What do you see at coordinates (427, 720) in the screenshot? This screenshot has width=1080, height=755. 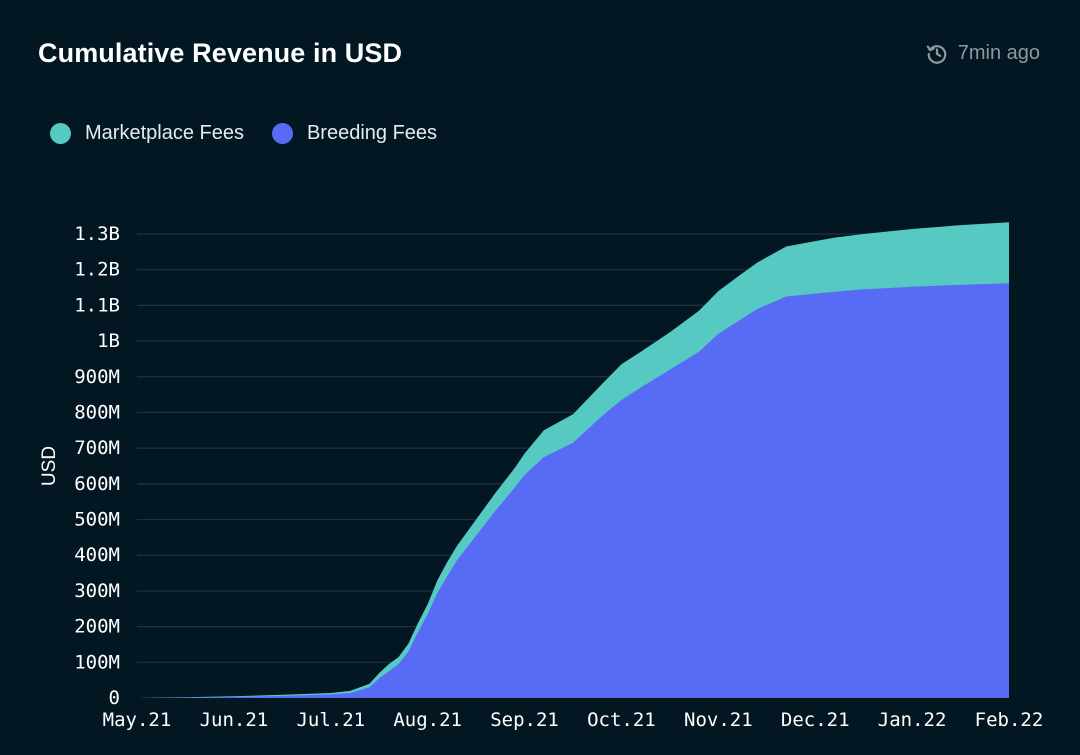 I see `x-tick-label: Aug.21` at bounding box center [427, 720].